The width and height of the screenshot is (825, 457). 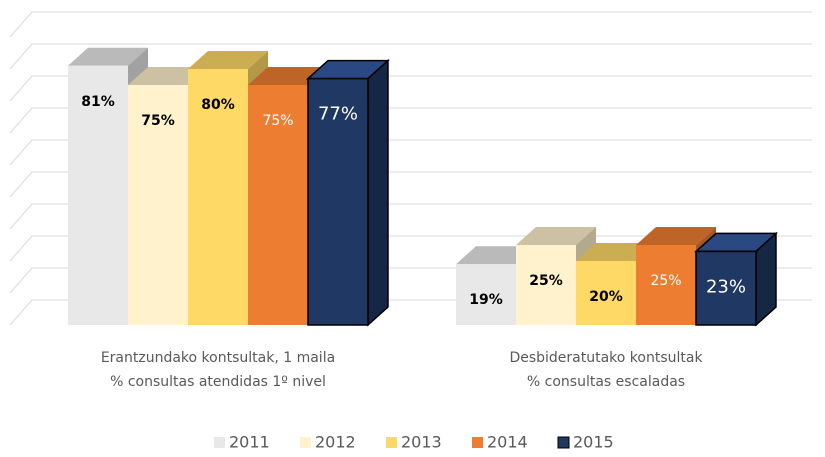 What do you see at coordinates (335, 442) in the screenshot?
I see `legend-label: 2012` at bounding box center [335, 442].